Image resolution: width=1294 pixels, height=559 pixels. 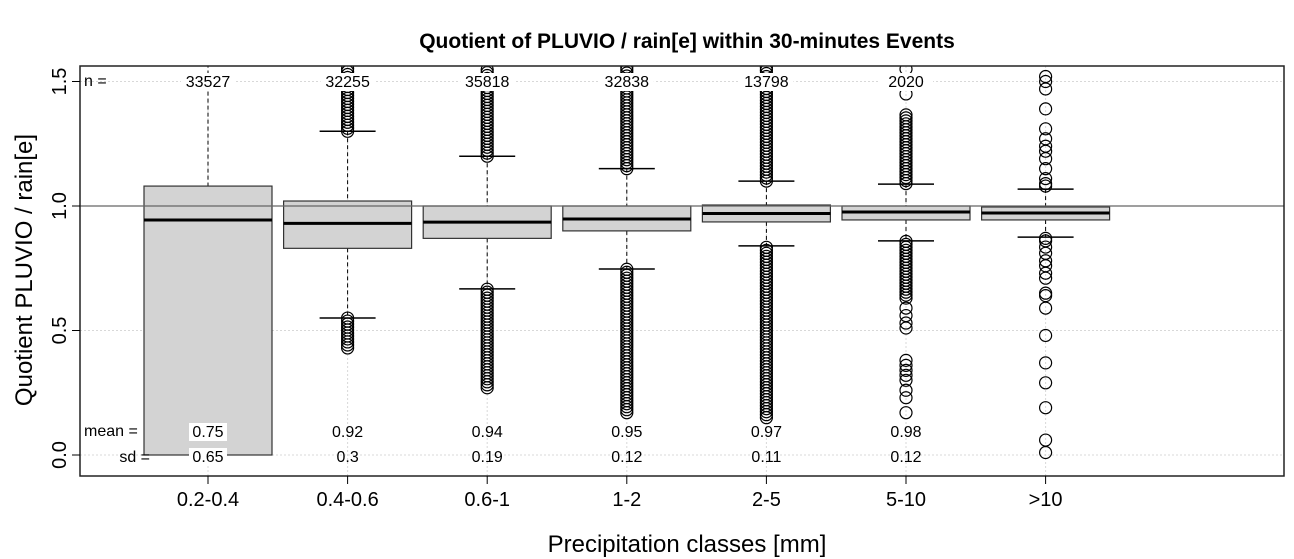 I want to click on x-tick-label: 2-5, so click(x=766, y=500).